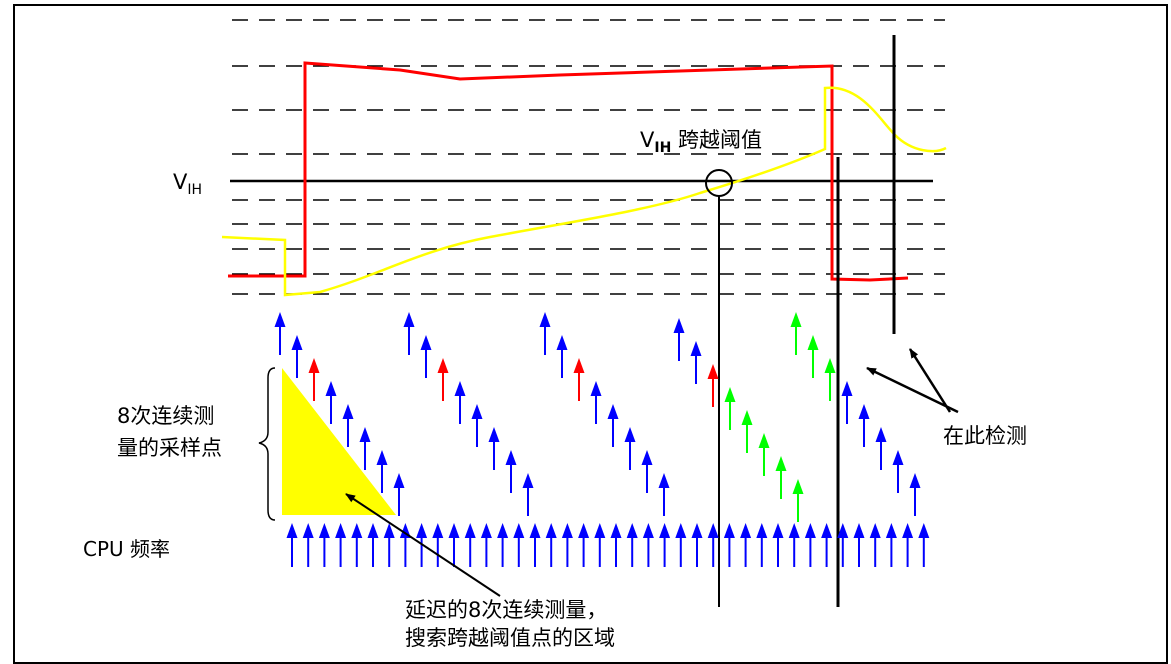 The image size is (1171, 664). I want to click on delay-label-line1: 延迟的8次连续测量，, so click(506, 610).